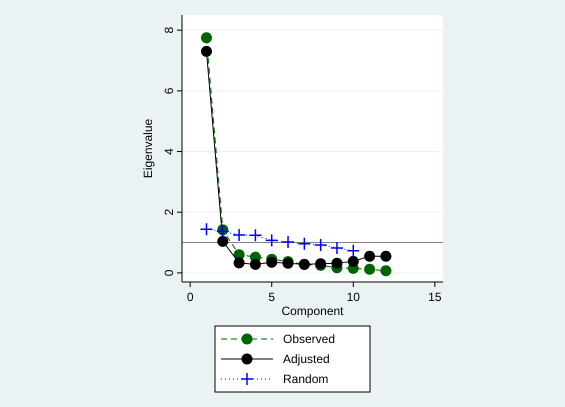  Describe the element at coordinates (306, 359) in the screenshot. I see `legend-label: Adjusted` at that location.